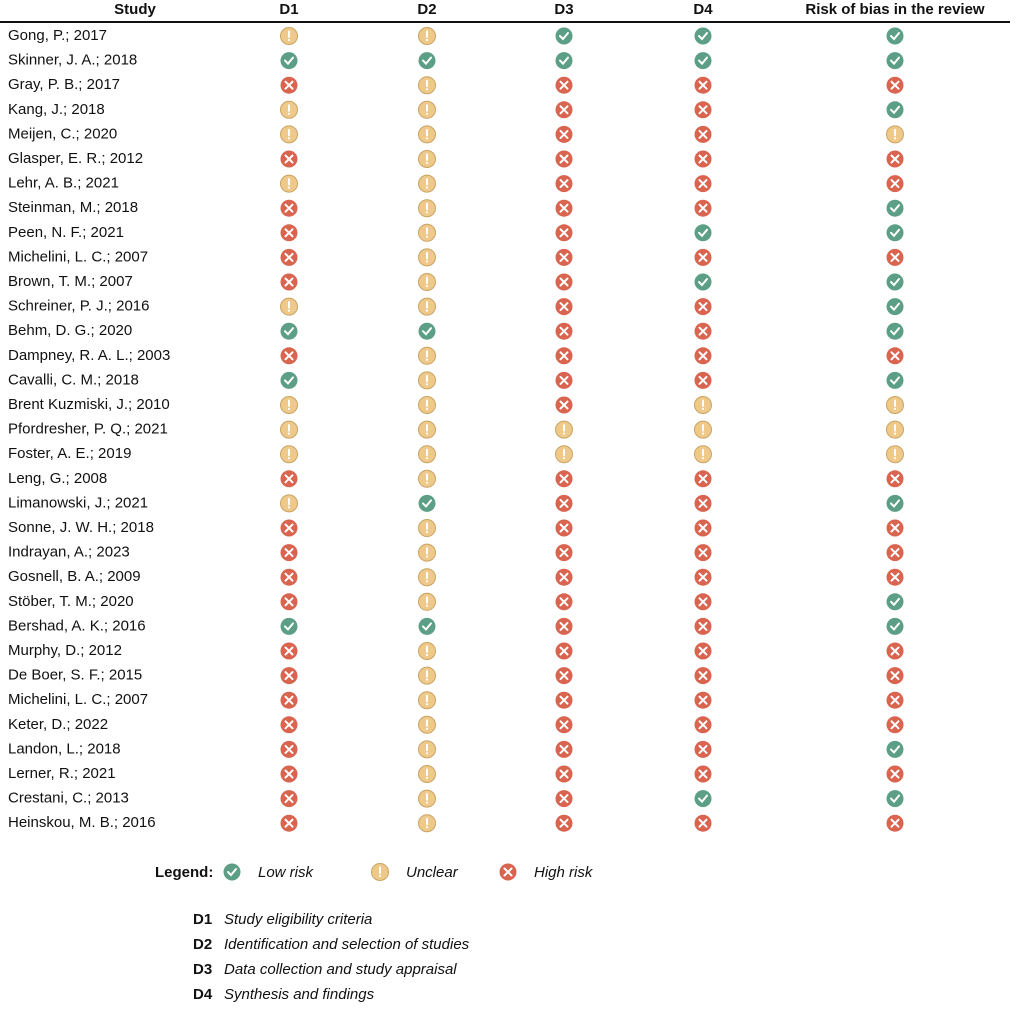 The width and height of the screenshot is (1024, 1010). I want to click on study-name: Dampney, R. A. L.; 2003, so click(89, 355).